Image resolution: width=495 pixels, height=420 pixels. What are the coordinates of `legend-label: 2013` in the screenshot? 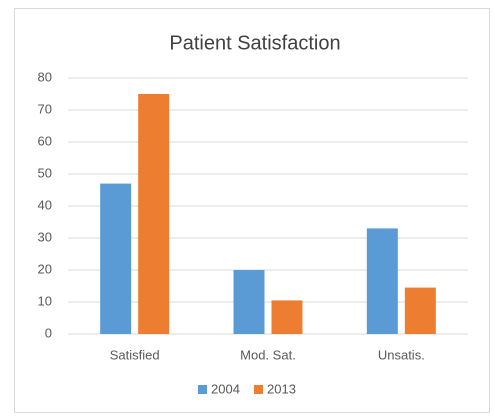 It's located at (281, 388).